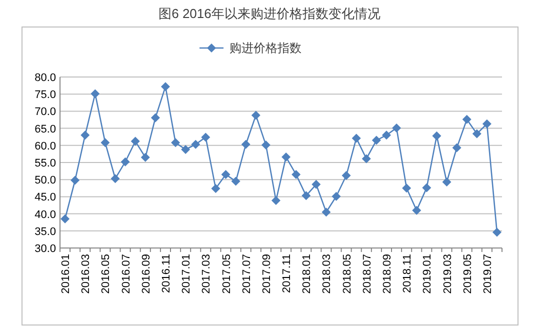 The height and width of the screenshot is (327, 539). What do you see at coordinates (126, 274) in the screenshot?
I see `x-tick-label: 2016.07` at bounding box center [126, 274].